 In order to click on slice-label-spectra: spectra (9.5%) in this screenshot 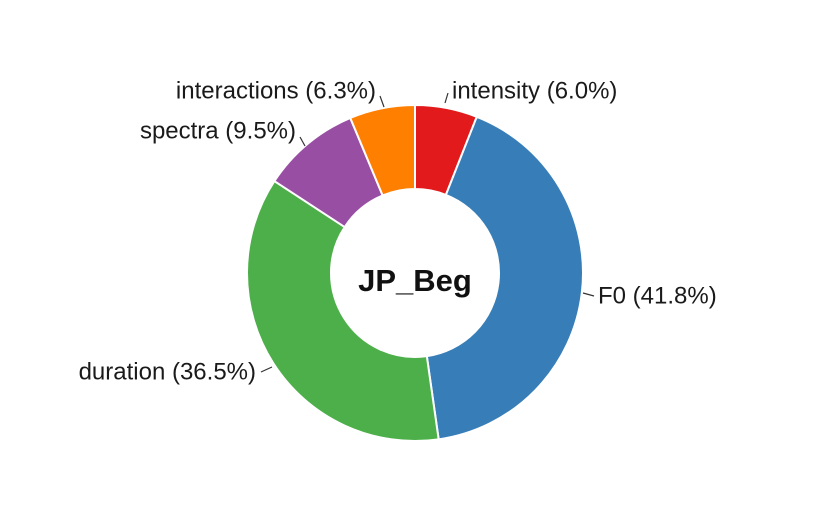, I will do `click(218, 130)`.